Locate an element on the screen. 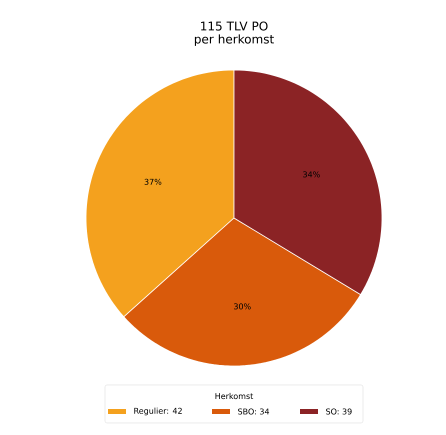  data-label: 30% is located at coordinates (242, 306).